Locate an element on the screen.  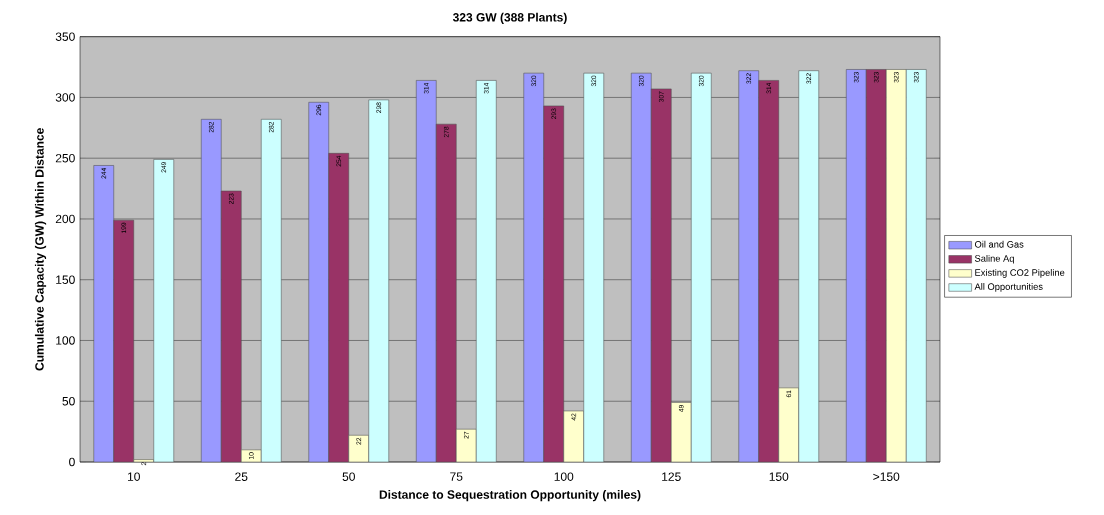
y-tick-label: 0 is located at coordinates (72, 462).